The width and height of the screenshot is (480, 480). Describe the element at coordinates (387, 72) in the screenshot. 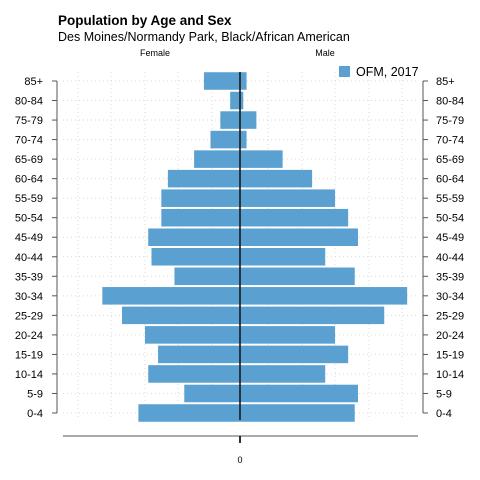

I see `legend-label: OFM, 2017` at that location.